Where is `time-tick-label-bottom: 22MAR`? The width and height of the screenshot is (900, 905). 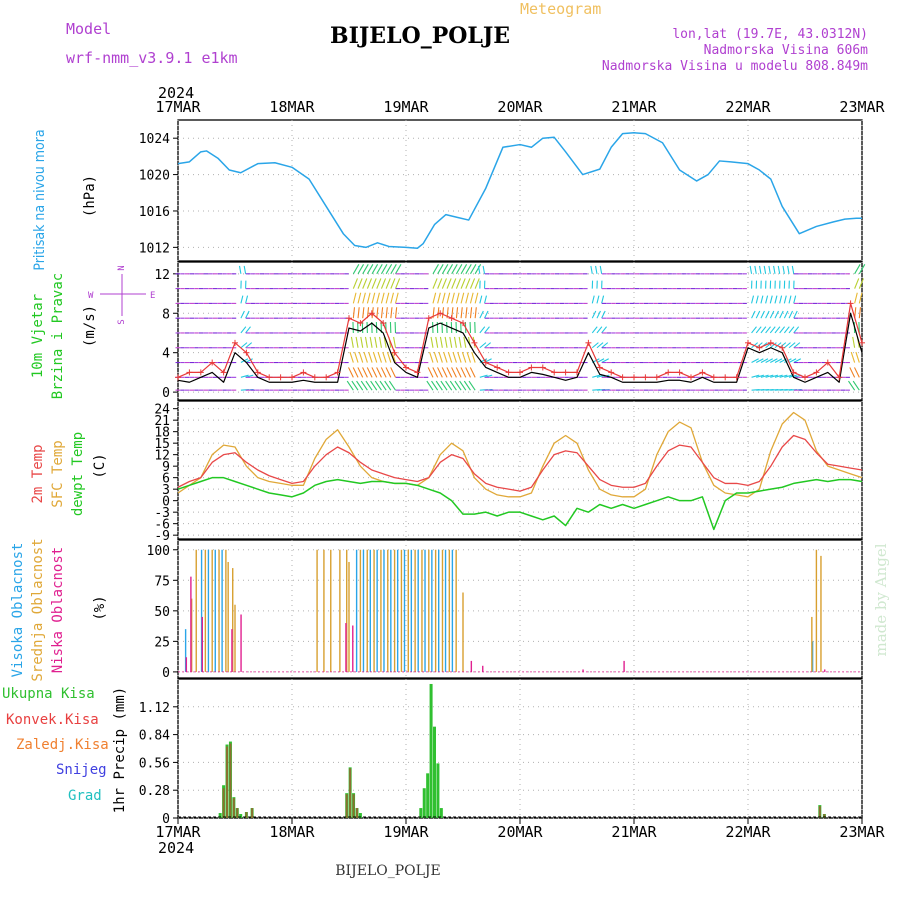
time-tick-label-bottom: 22MAR is located at coordinates (748, 832).